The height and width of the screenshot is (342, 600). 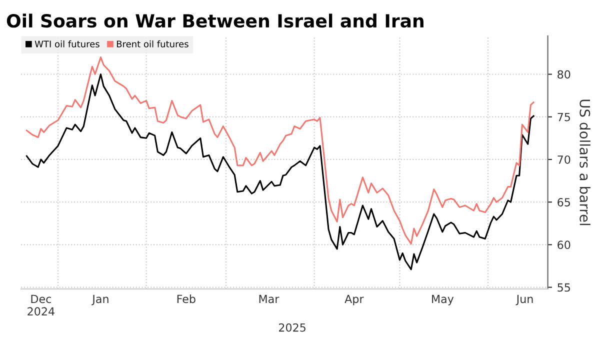 What do you see at coordinates (564, 245) in the screenshot?
I see `y-tick-label: 60` at bounding box center [564, 245].